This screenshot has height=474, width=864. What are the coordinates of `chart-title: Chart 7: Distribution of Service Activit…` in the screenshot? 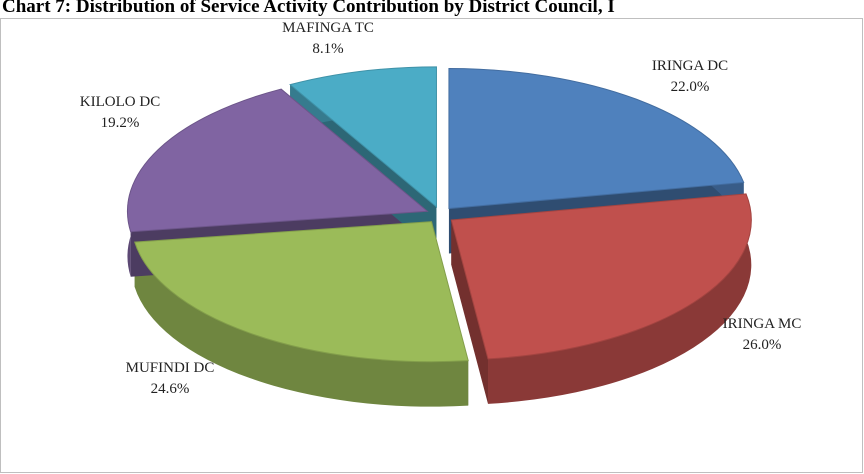 It's located at (308, 8).